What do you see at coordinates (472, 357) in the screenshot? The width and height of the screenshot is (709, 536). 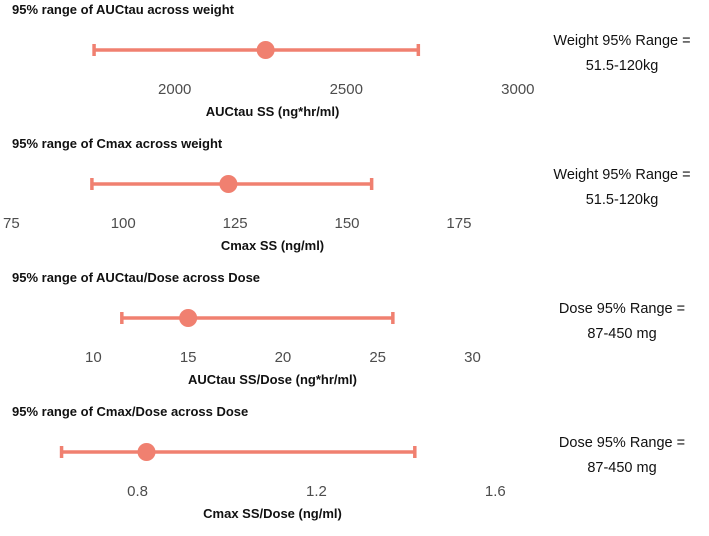 I see `tick-label: 30` at bounding box center [472, 357].